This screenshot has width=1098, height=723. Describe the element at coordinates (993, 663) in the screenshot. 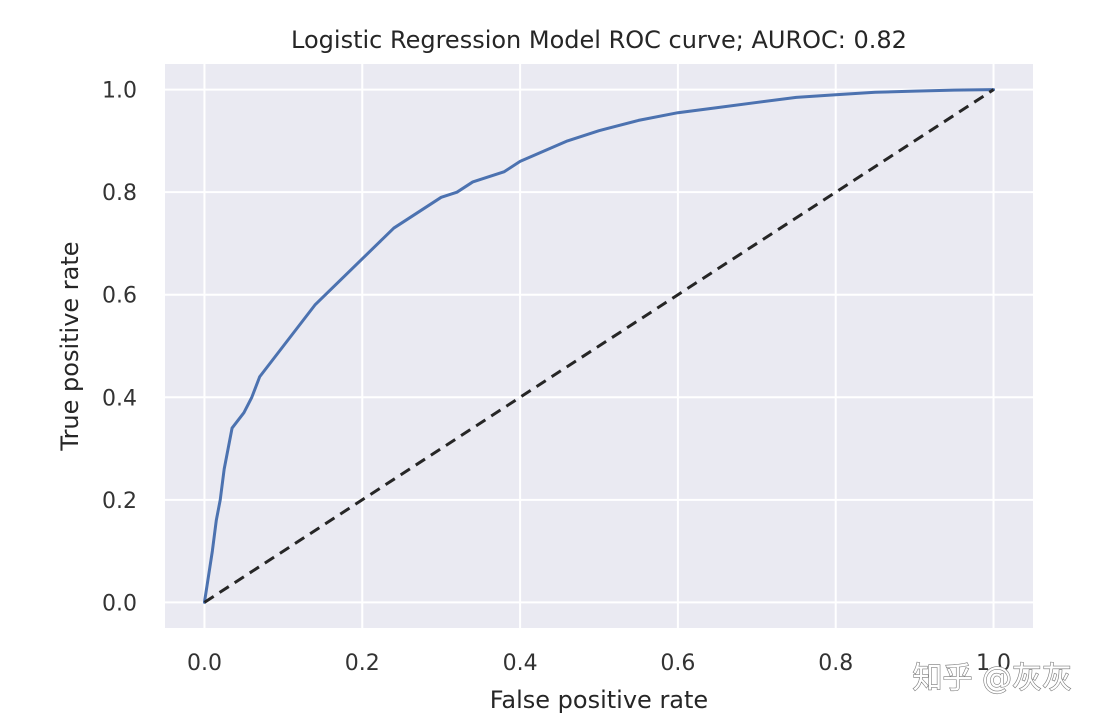

I see `x-tick-label: 1.0` at that location.